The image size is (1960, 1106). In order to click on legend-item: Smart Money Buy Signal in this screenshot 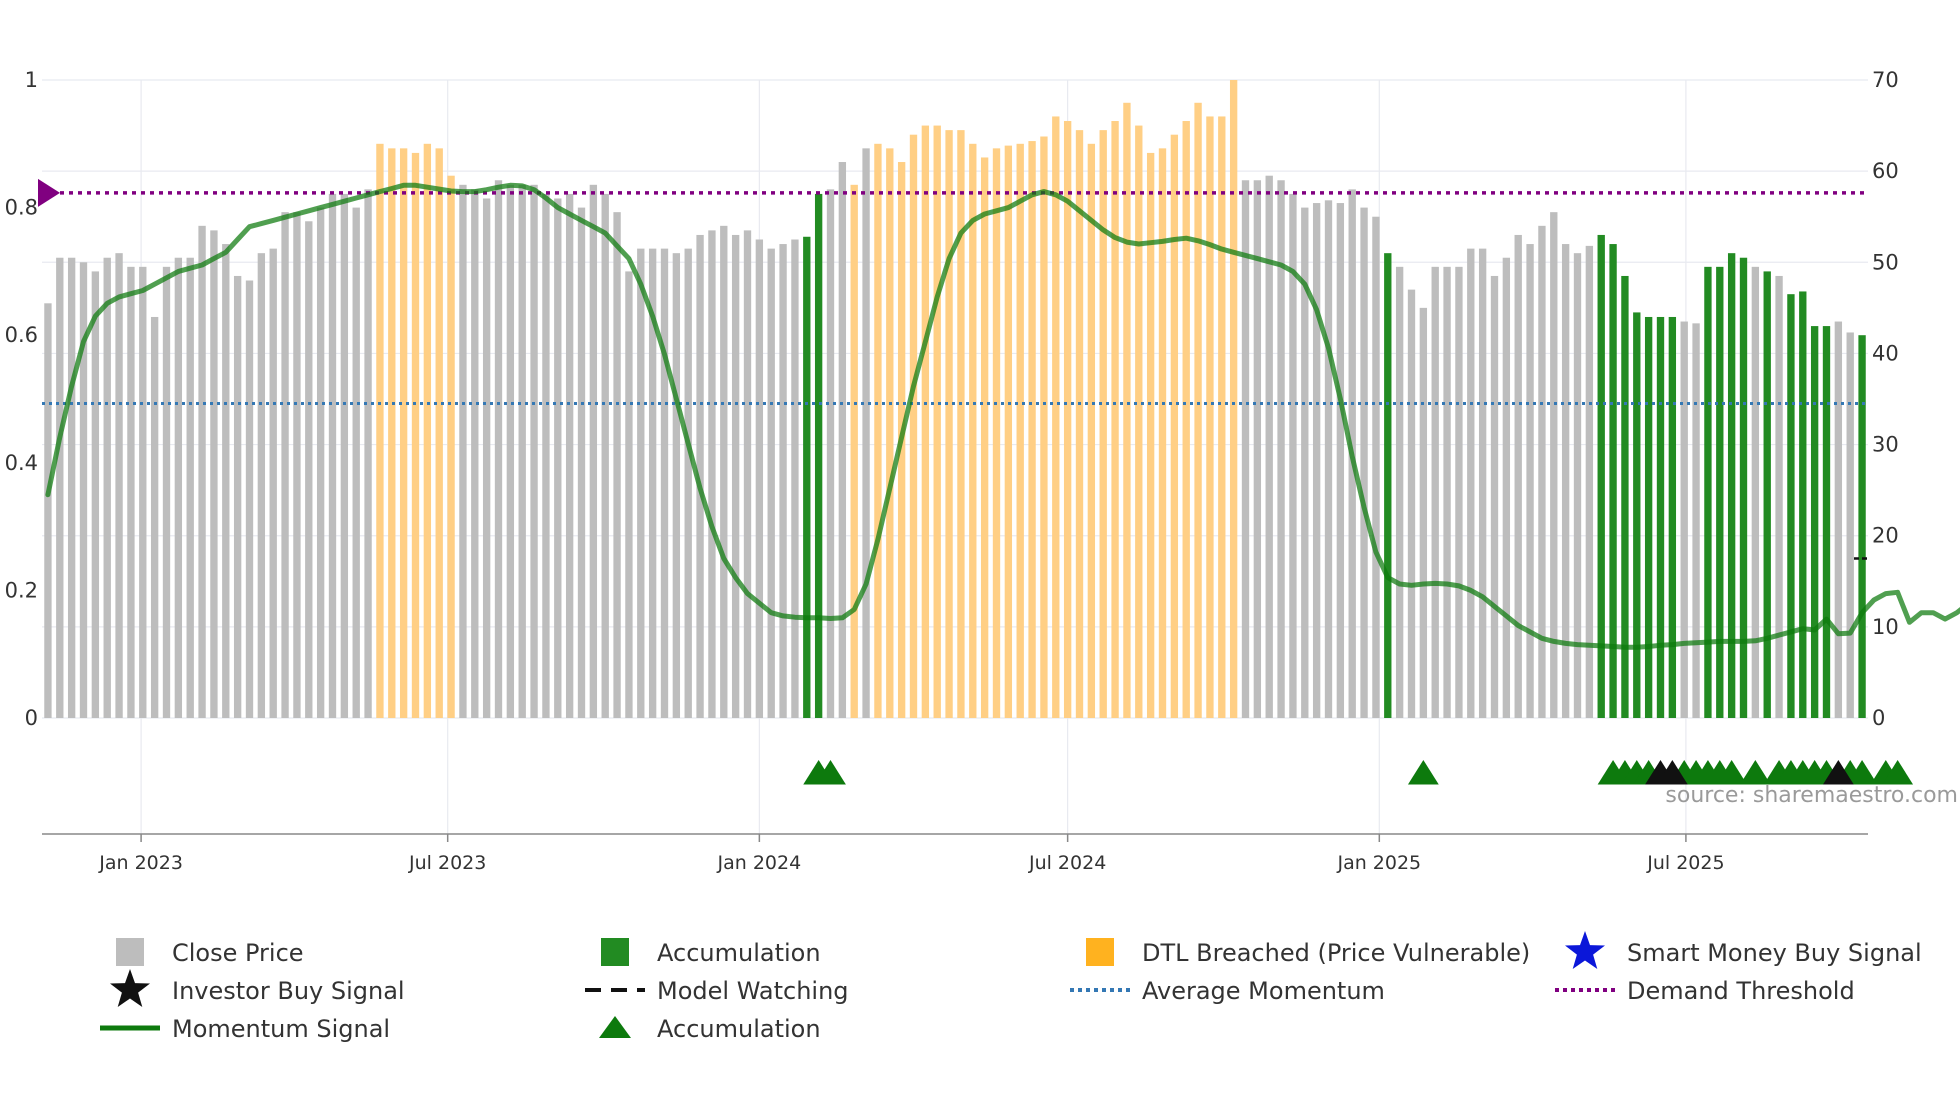, I will do `click(1743, 950)`.